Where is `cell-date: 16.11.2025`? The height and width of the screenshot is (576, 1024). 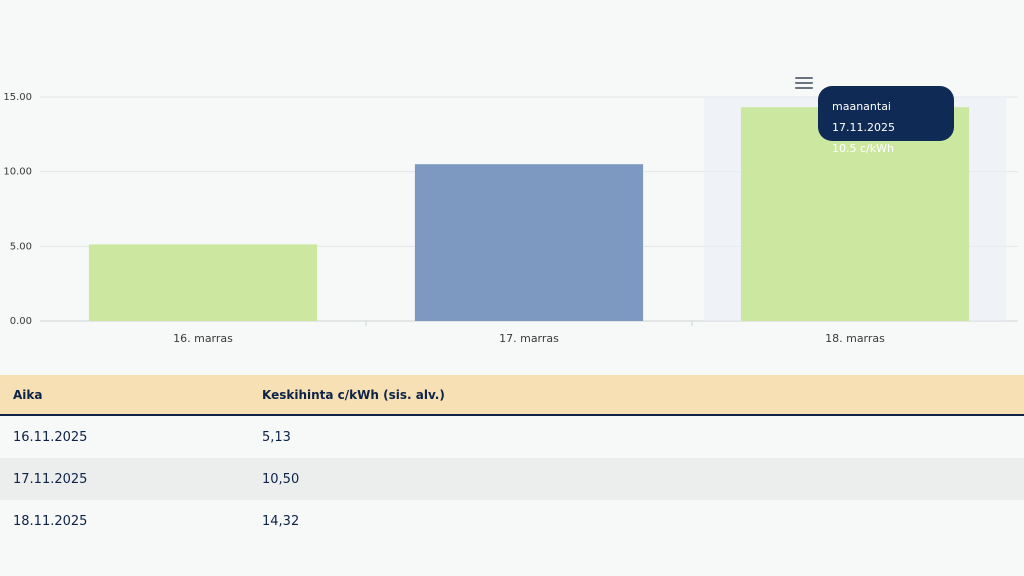
cell-date: 16.11.2025 is located at coordinates (50, 437).